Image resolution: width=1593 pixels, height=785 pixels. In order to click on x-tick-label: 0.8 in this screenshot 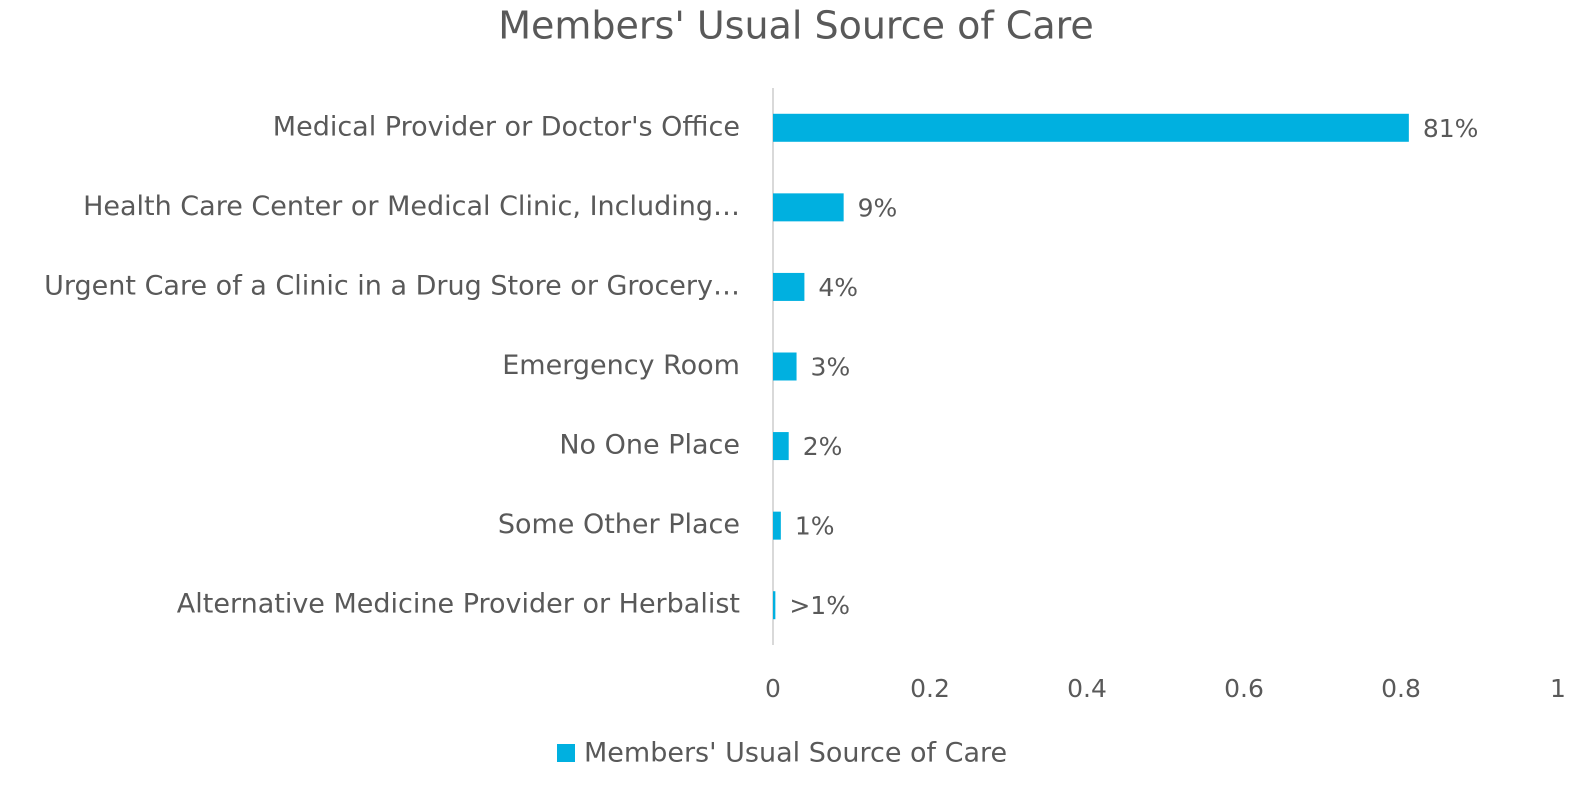, I will do `click(1401, 688)`.